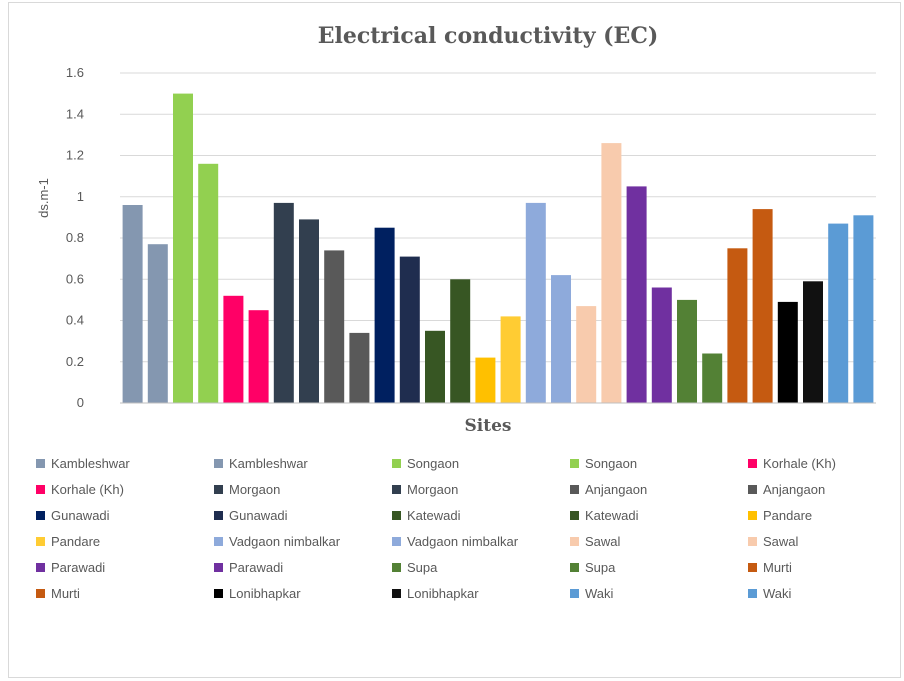 The height and width of the screenshot is (681, 904). What do you see at coordinates (75, 361) in the screenshot?
I see `y-tick-label: 0.2` at bounding box center [75, 361].